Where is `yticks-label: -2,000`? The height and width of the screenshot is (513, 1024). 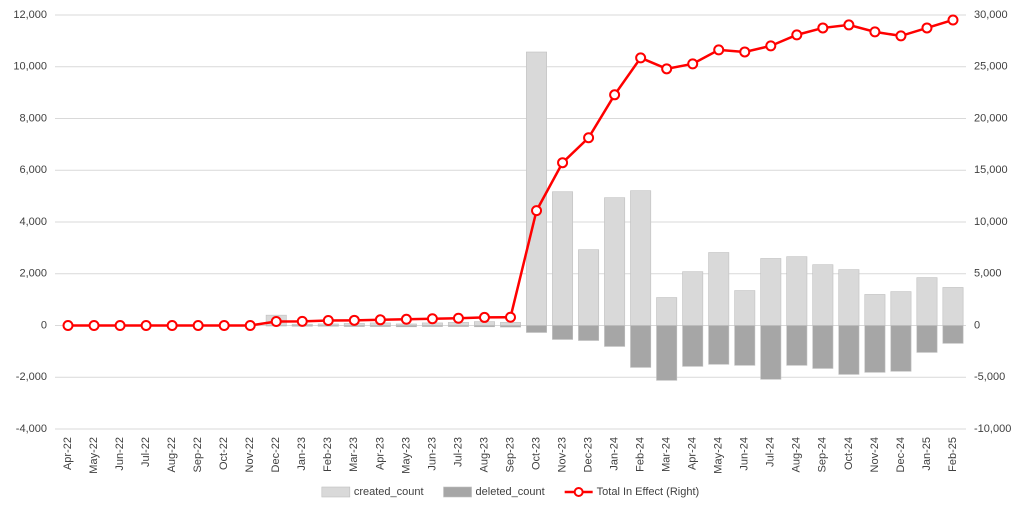 yticks-label: -2,000 is located at coordinates (31, 377).